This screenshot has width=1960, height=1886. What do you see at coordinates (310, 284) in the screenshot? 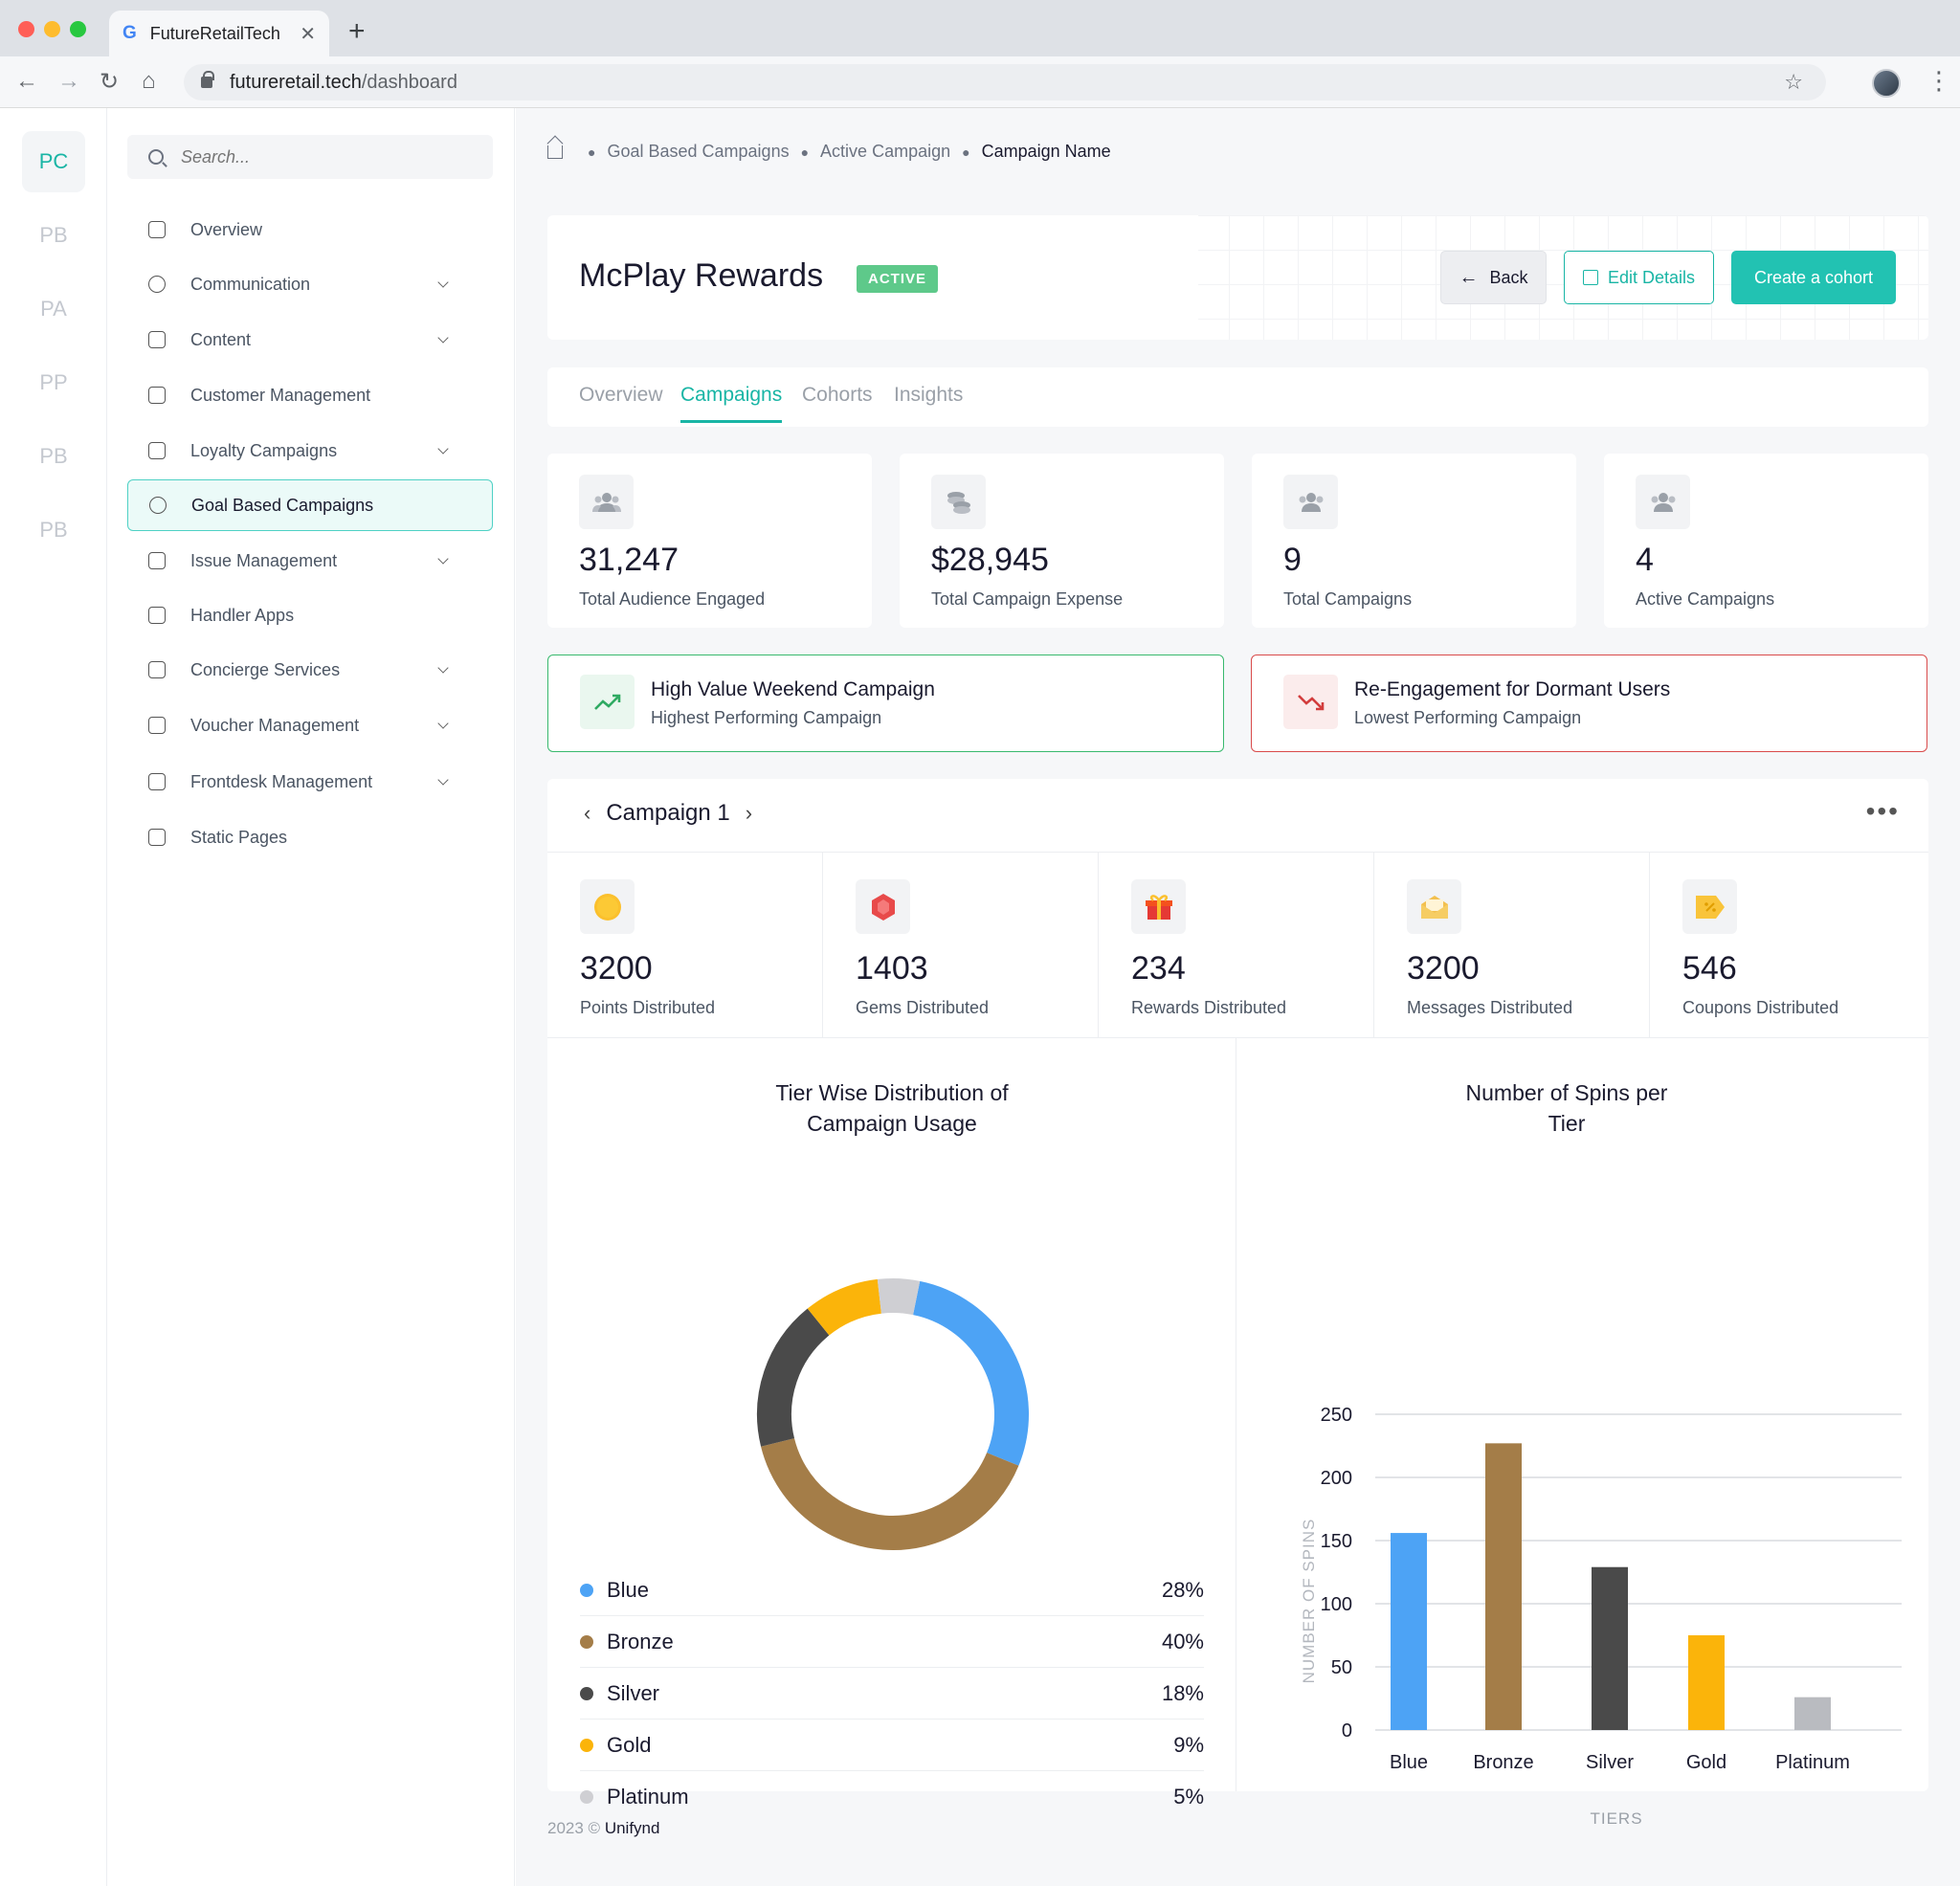
I see `sidebar-item-communication: Communication` at bounding box center [310, 284].